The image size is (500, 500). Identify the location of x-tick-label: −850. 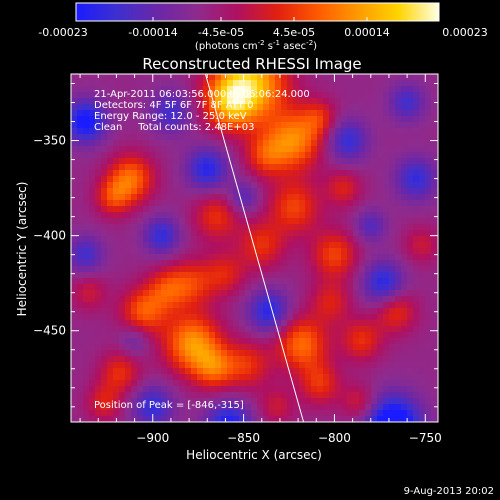
(243, 438).